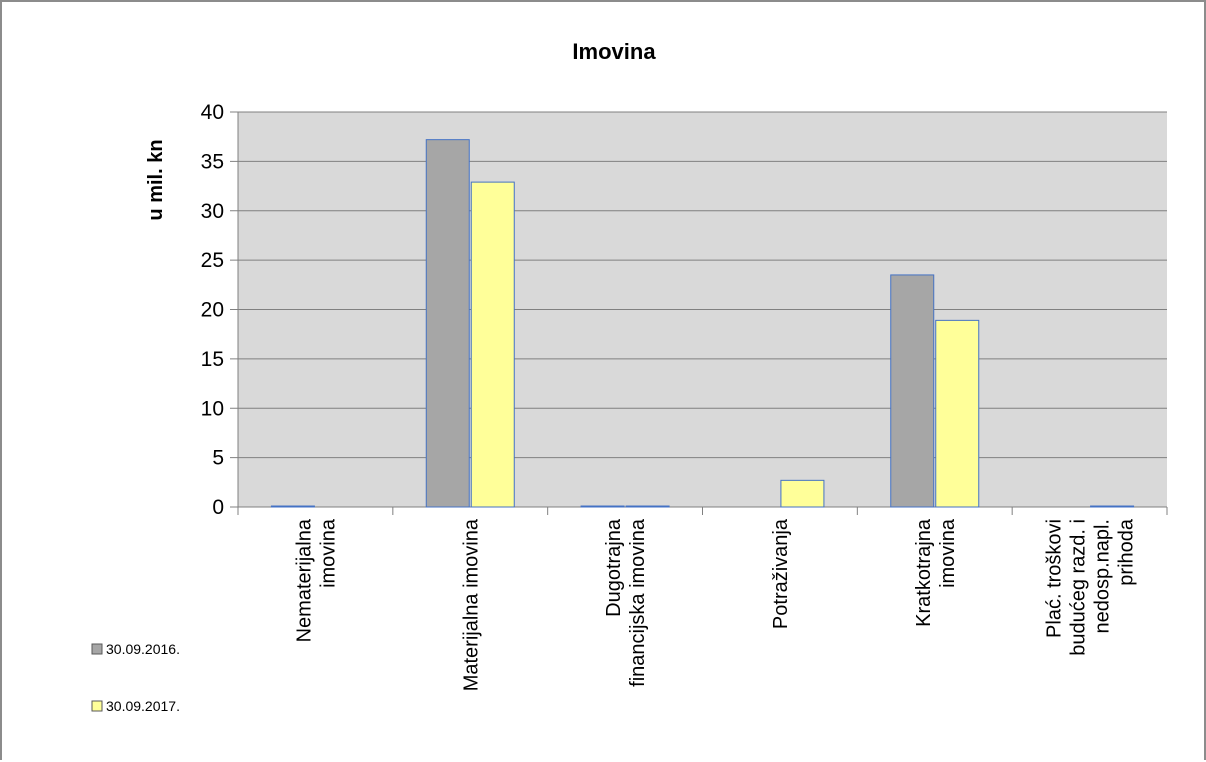 The width and height of the screenshot is (1206, 762). I want to click on y-tick-label: 30, so click(212, 211).